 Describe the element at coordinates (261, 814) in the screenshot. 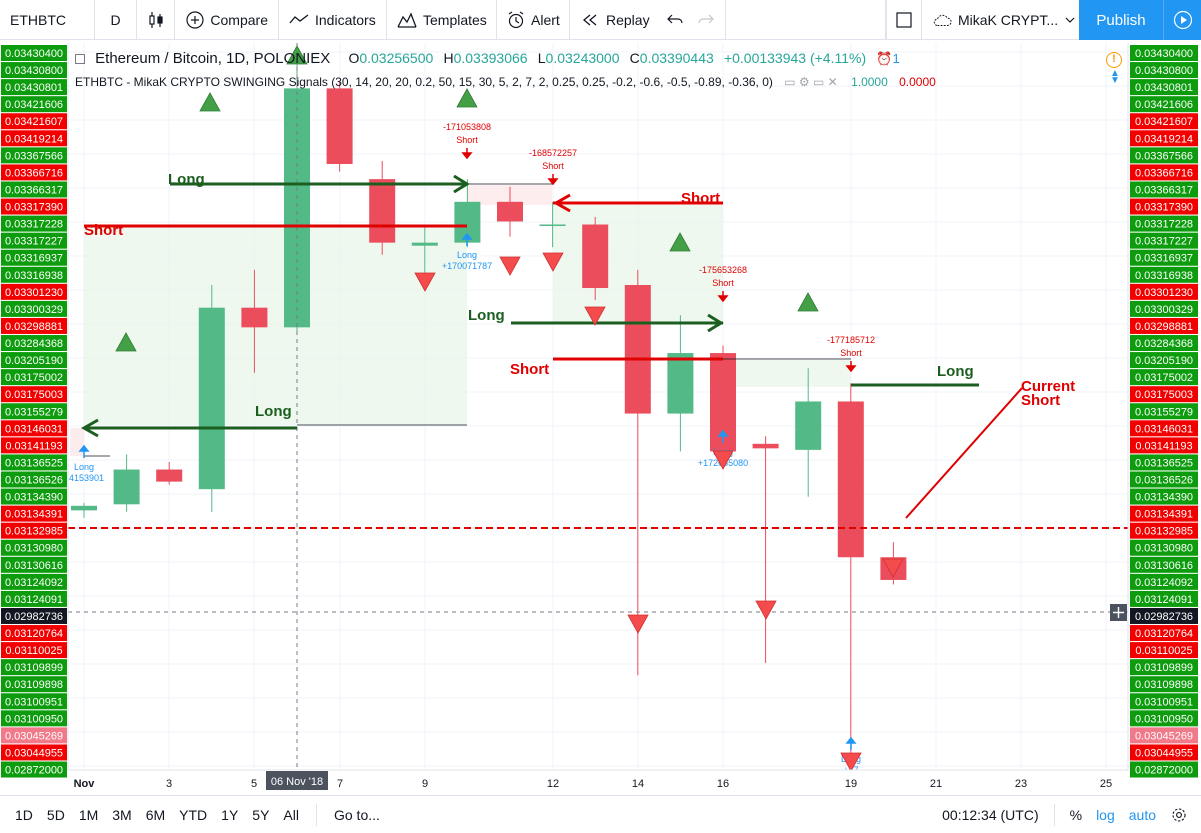

I see `range-button-5y: 5Y` at that location.